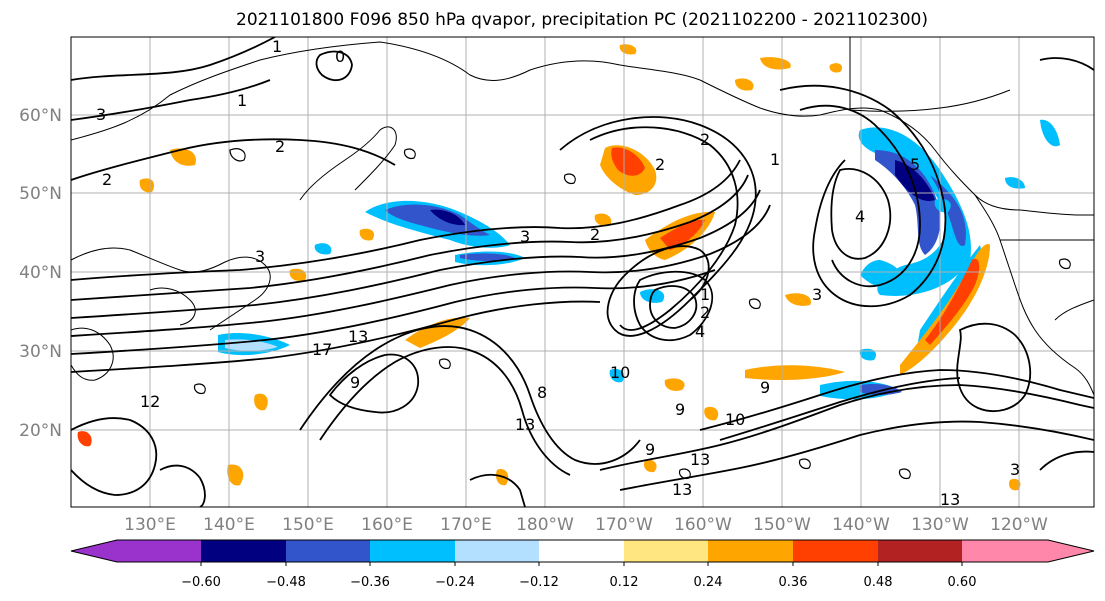 The image size is (1105, 601). What do you see at coordinates (387, 525) in the screenshot?
I see `lon-label: 160°E` at bounding box center [387, 525].